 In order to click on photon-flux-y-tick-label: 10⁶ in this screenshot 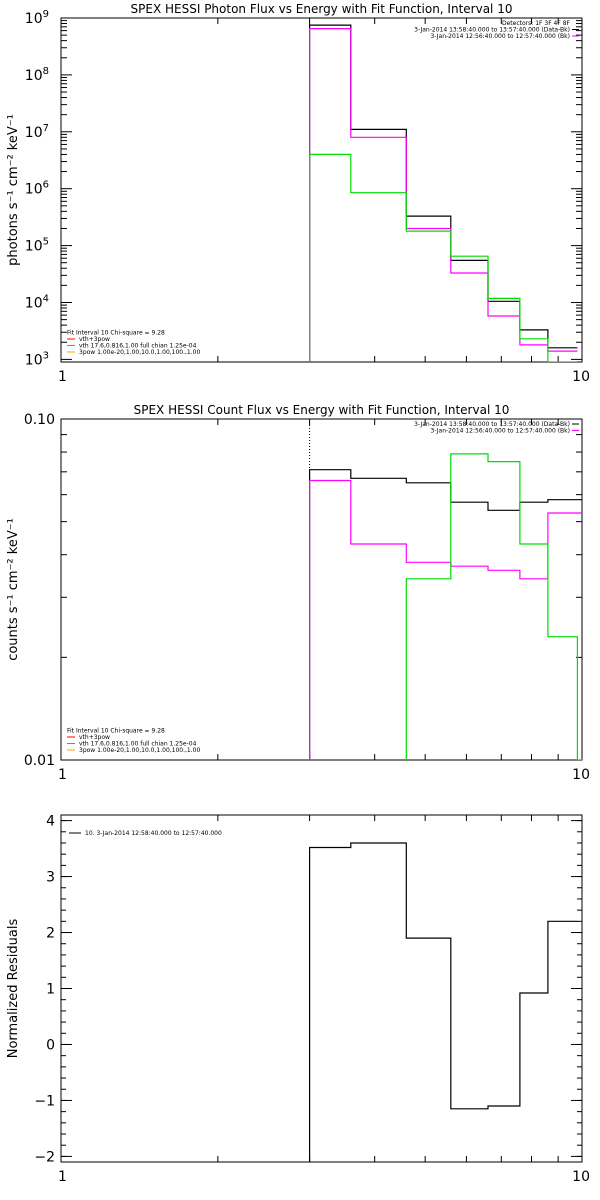, I will do `click(37, 189)`.